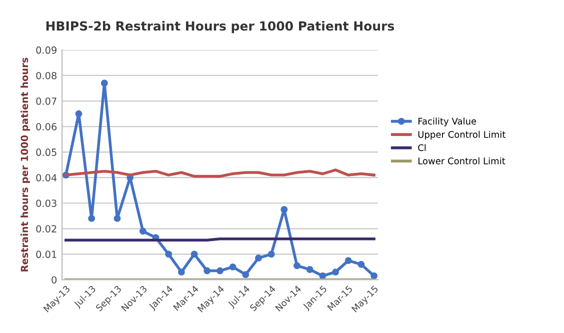 The width and height of the screenshot is (564, 333). What do you see at coordinates (46, 178) in the screenshot?
I see `y-tick-label: 0.04` at bounding box center [46, 178].